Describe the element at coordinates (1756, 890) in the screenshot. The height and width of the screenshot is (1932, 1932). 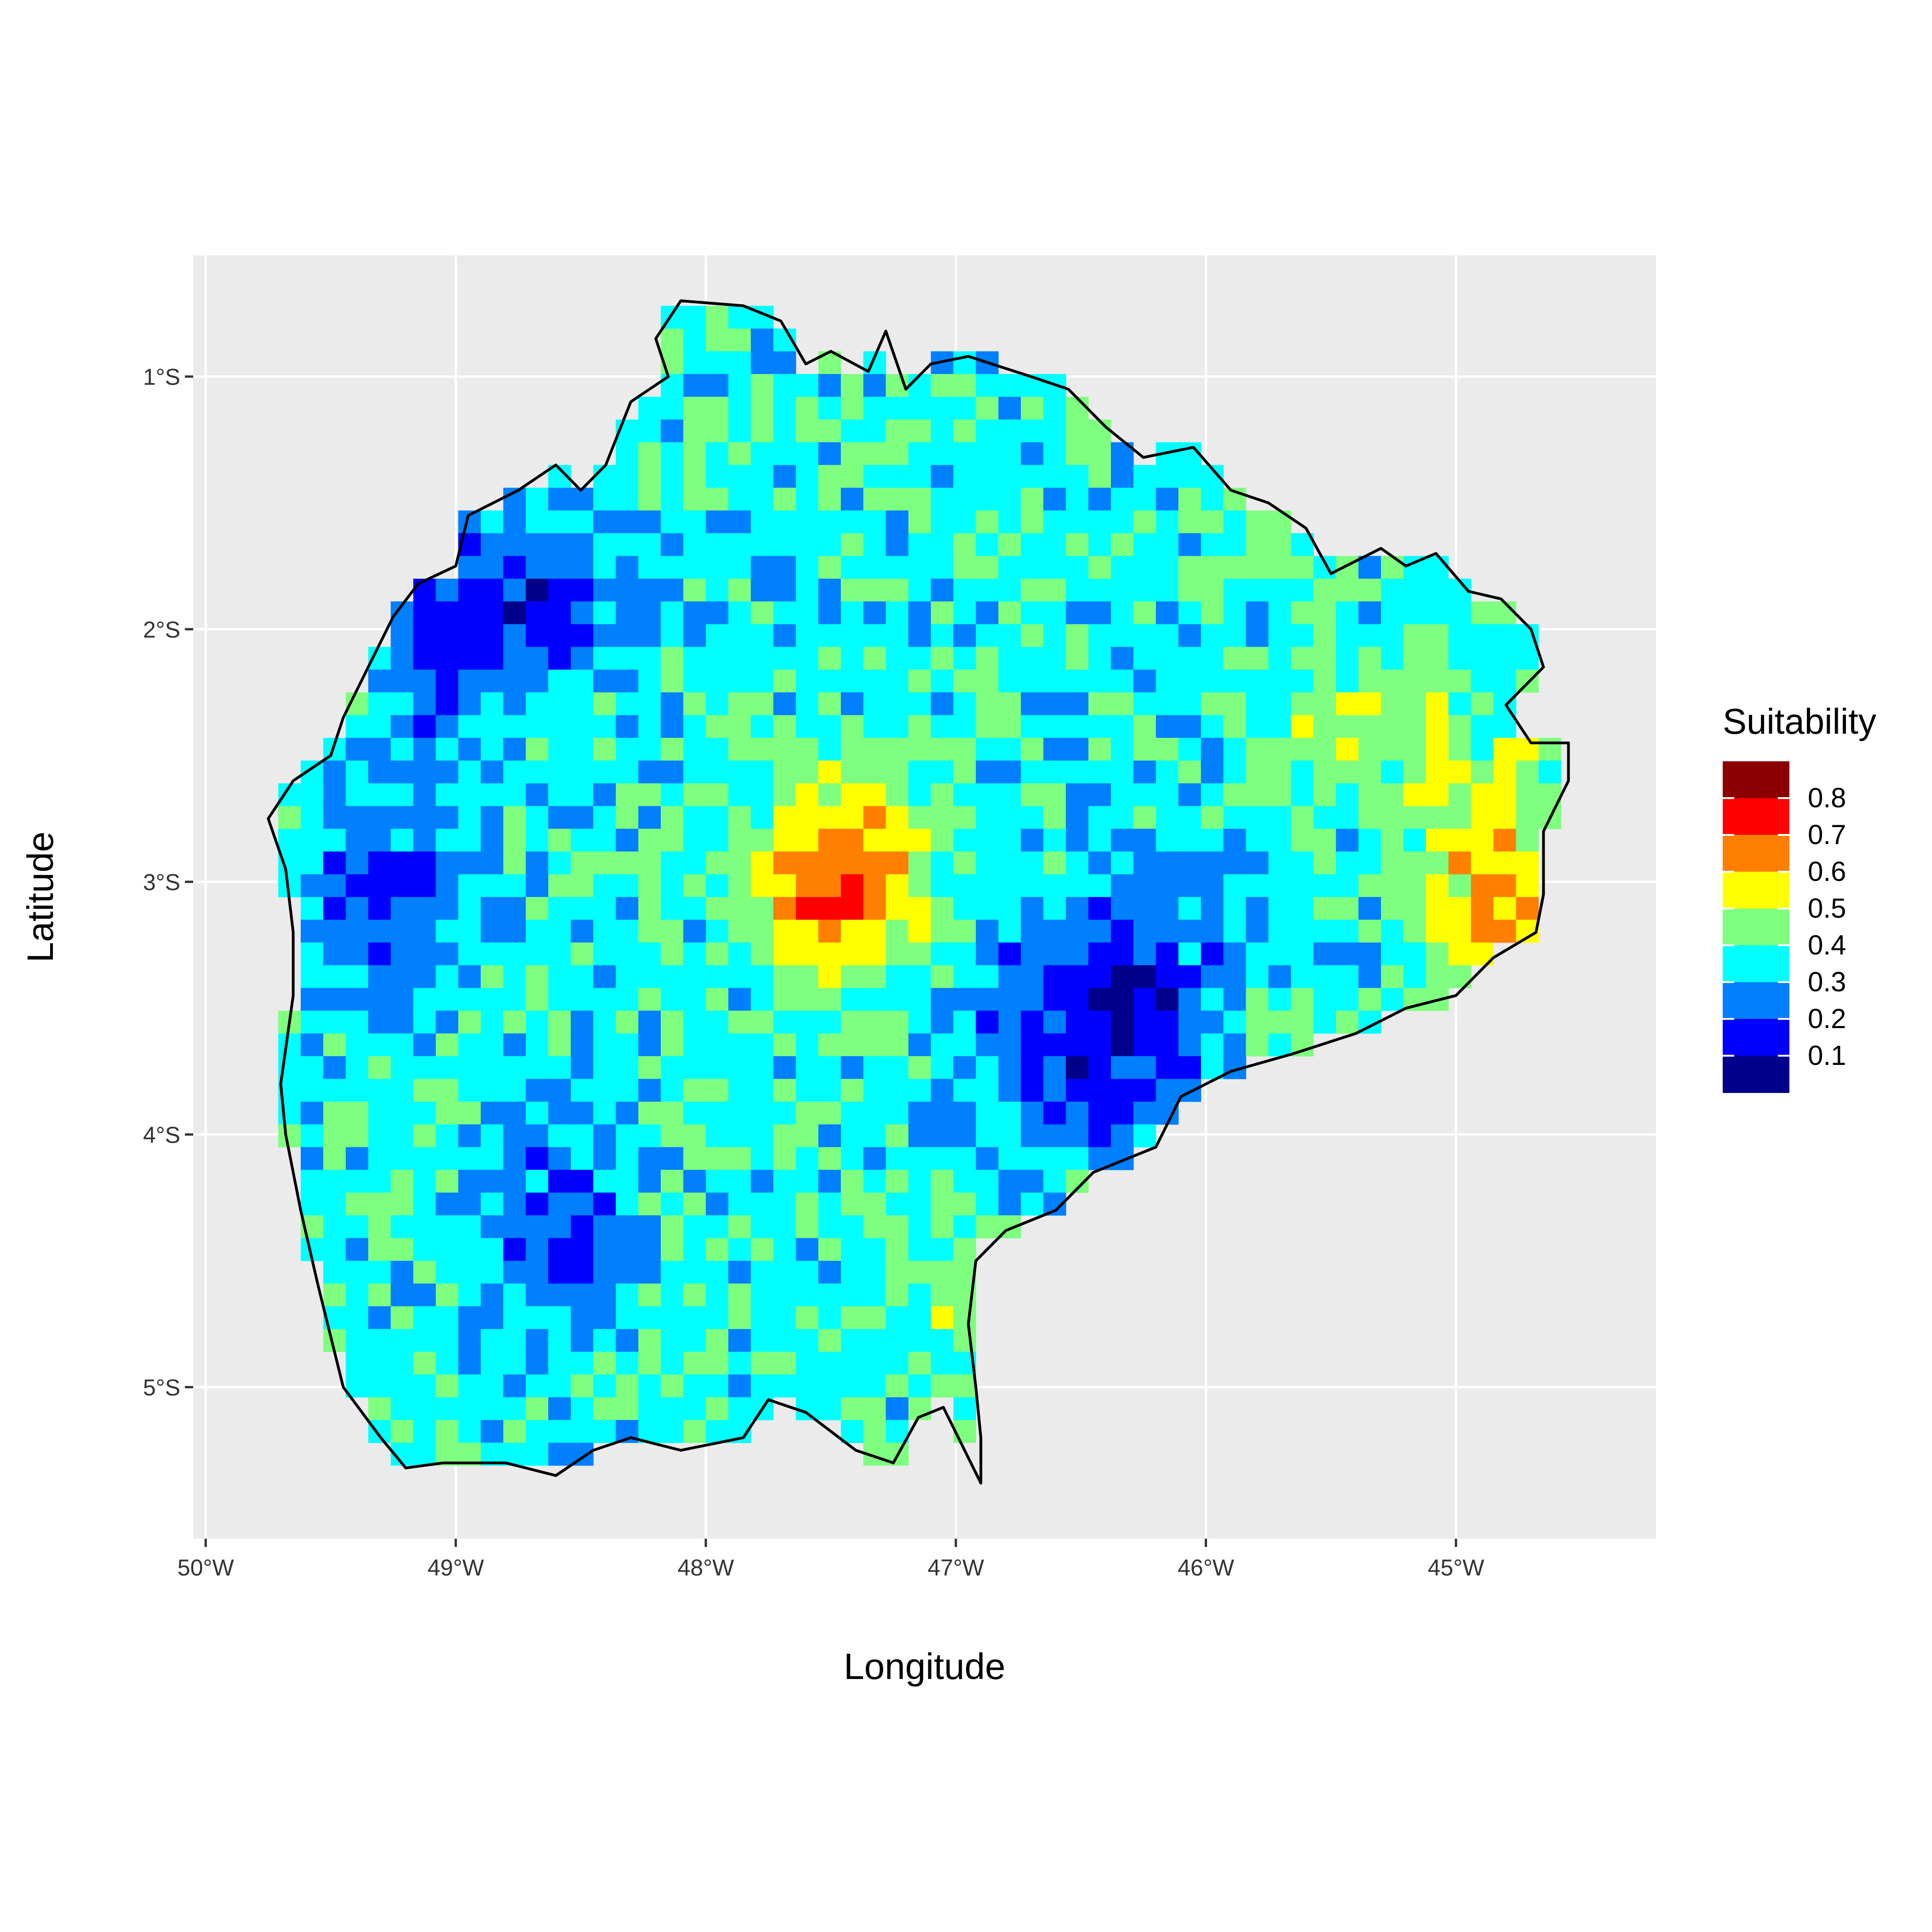
I see `legend-color-swatch` at that location.